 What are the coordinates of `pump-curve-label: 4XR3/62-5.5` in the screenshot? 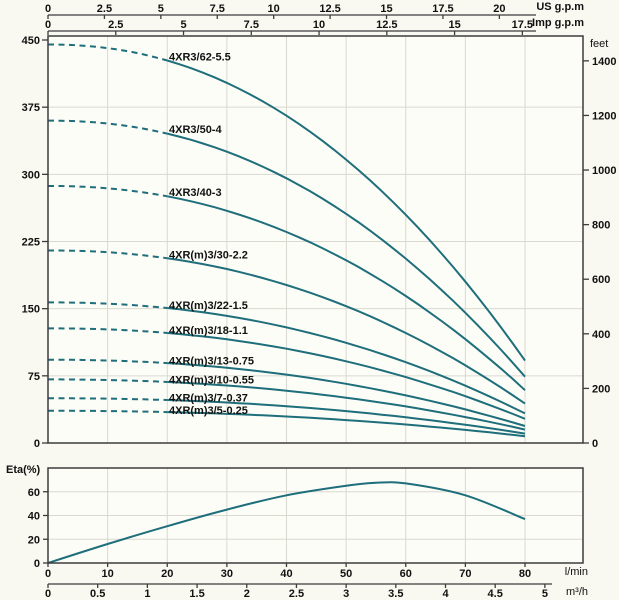 It's located at (200, 57).